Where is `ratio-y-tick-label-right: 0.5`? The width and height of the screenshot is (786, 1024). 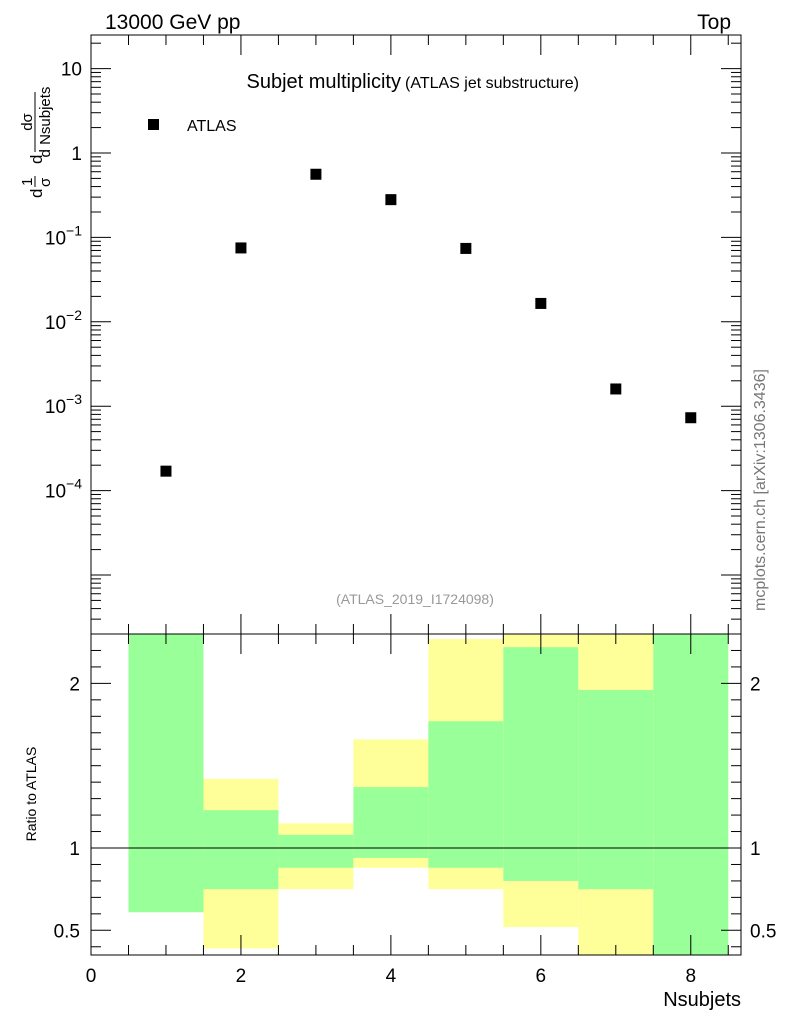
ratio-y-tick-label-right: 0.5 is located at coordinates (763, 931).